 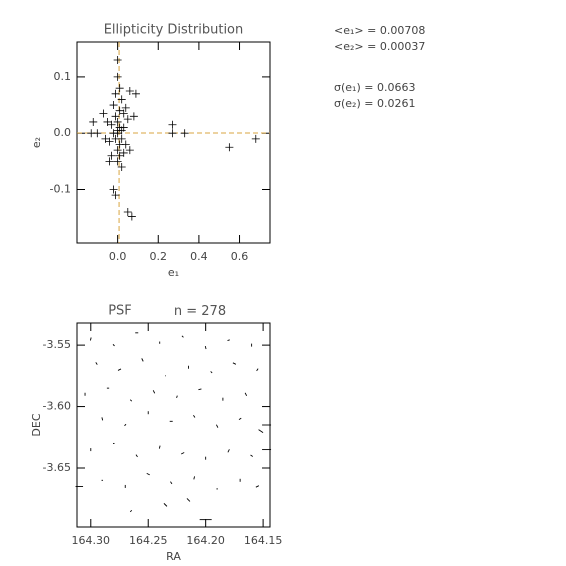 What do you see at coordinates (57, 344) in the screenshot?
I see `y-tick-label: -3.55` at bounding box center [57, 344].